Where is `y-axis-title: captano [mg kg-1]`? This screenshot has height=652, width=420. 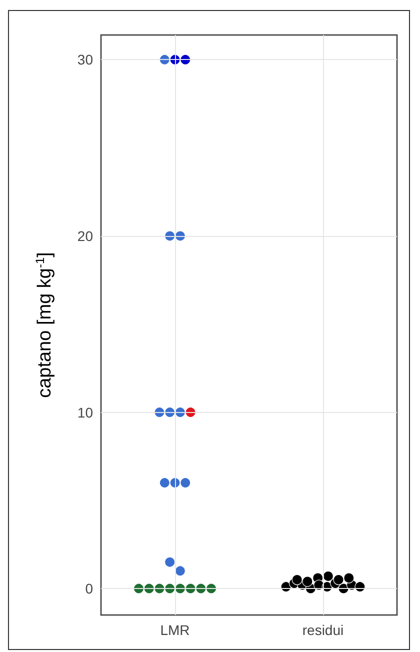
y-axis-title: captano [mg kg-1] is located at coordinates (44, 325).